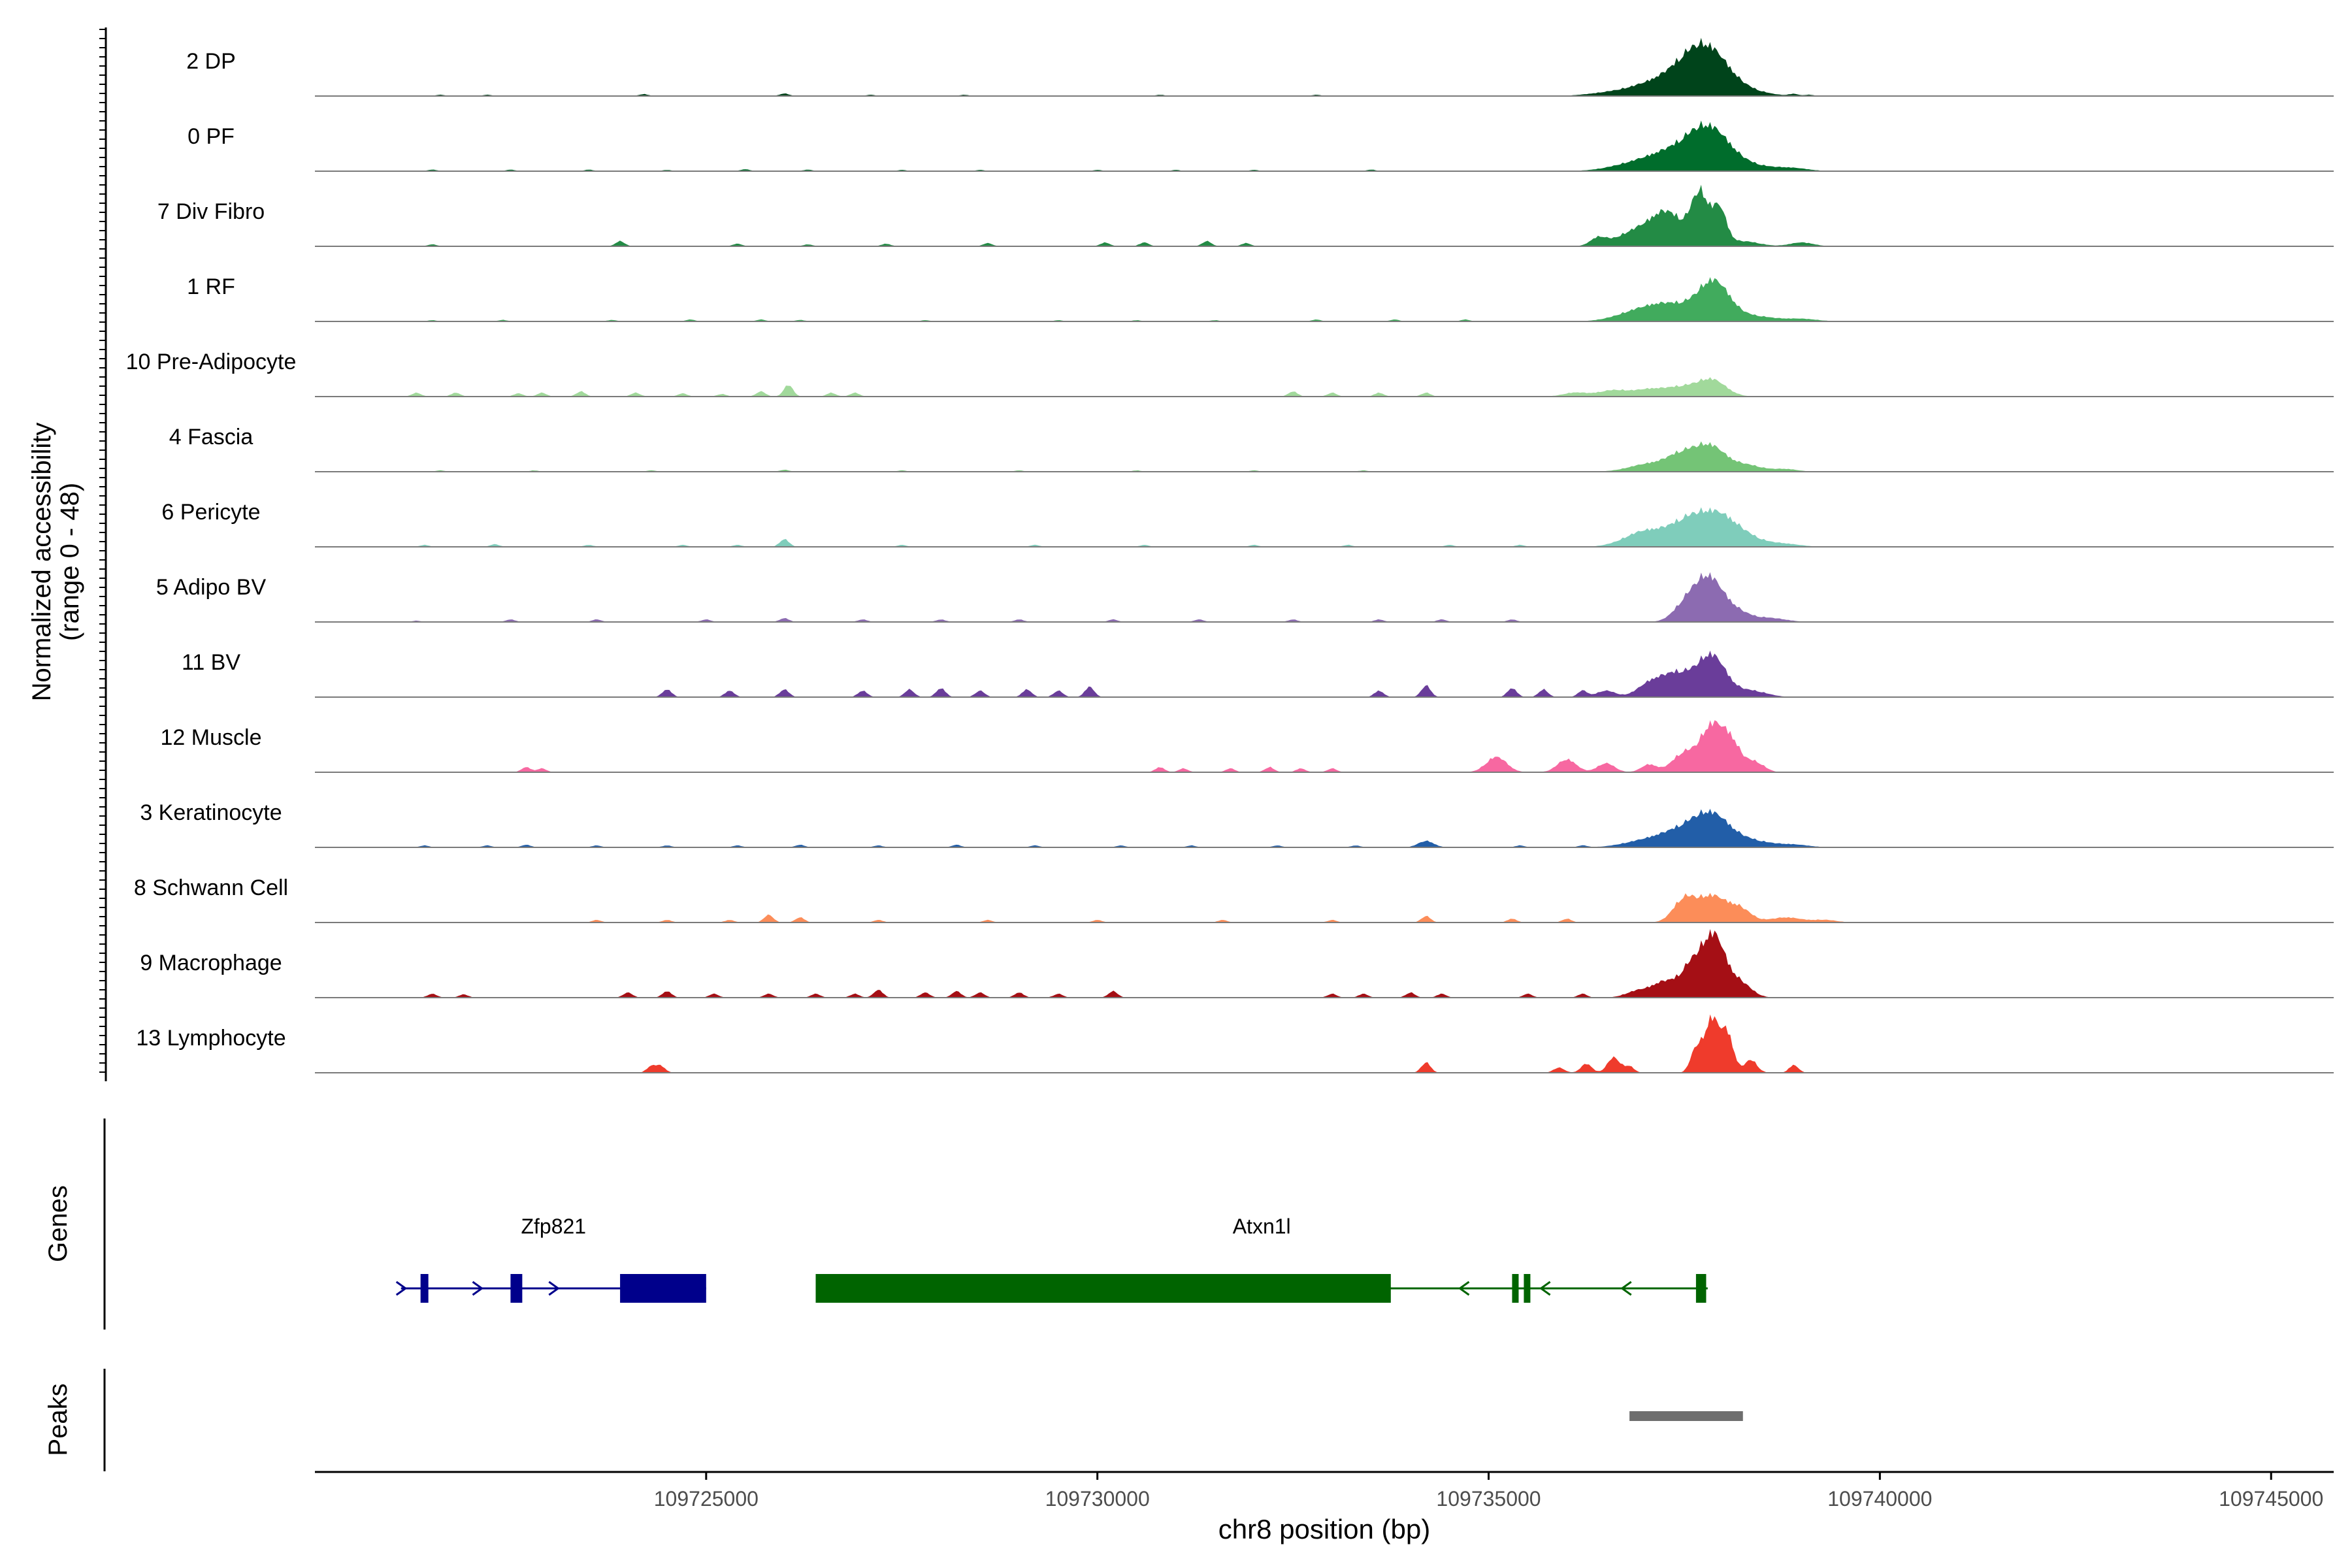 The height and width of the screenshot is (1568, 2352). I want to click on gene-label: Zfp821, so click(553, 1226).